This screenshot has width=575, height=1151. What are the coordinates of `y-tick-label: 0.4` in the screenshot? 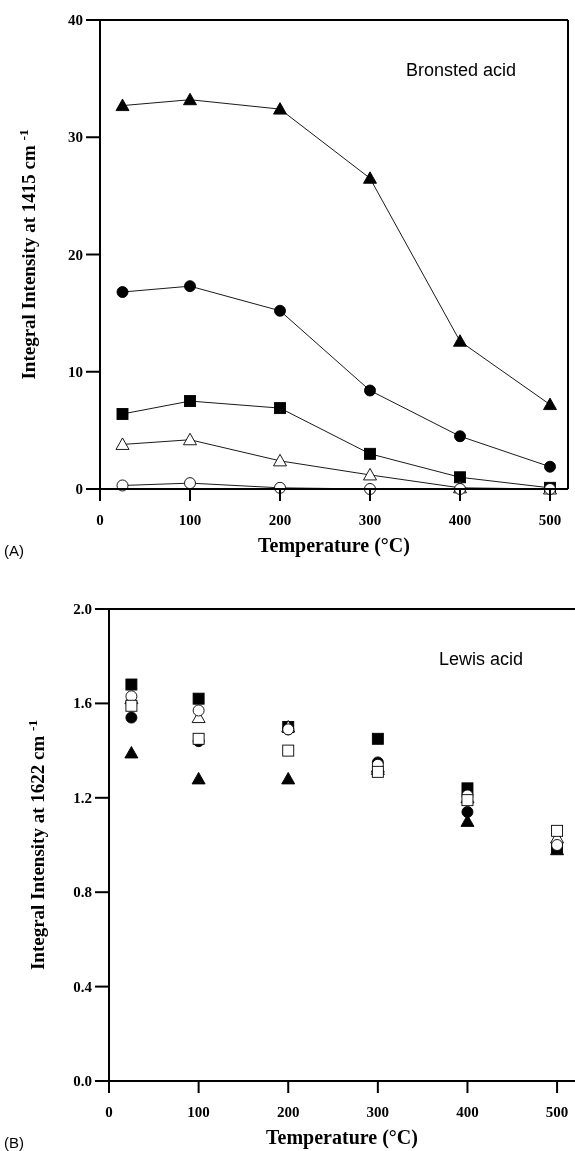 It's located at (83, 986).